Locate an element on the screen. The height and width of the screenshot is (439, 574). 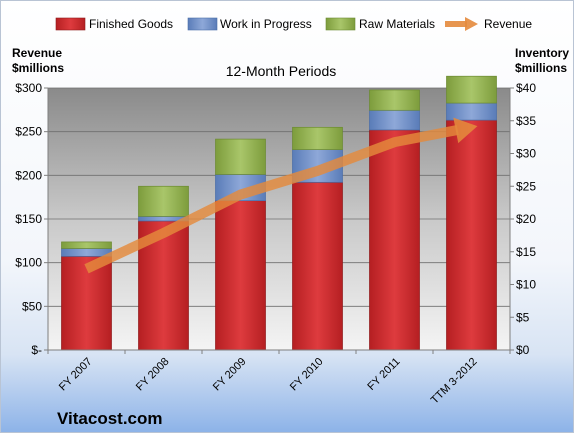
x-tick-label: FY 2009 is located at coordinates (230, 375).